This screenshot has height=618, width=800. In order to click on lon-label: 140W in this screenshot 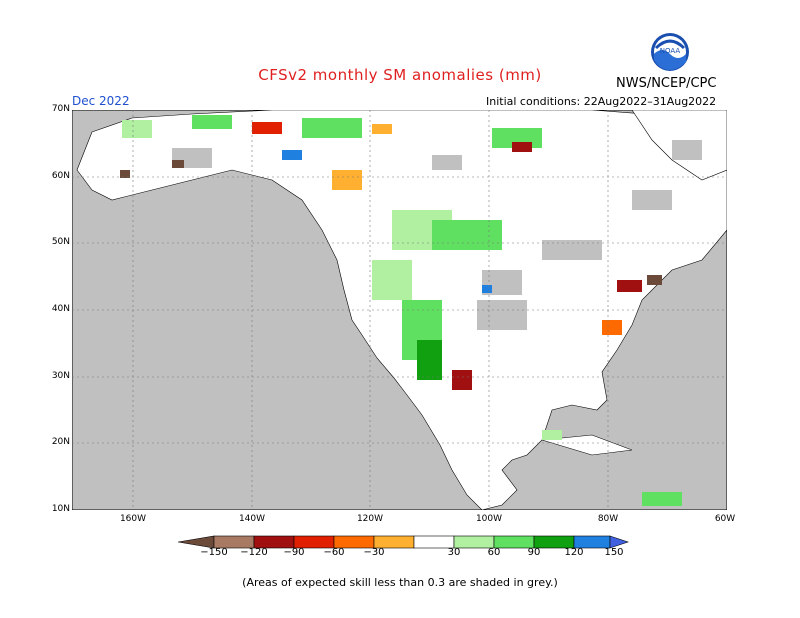, I will do `click(252, 519)`.